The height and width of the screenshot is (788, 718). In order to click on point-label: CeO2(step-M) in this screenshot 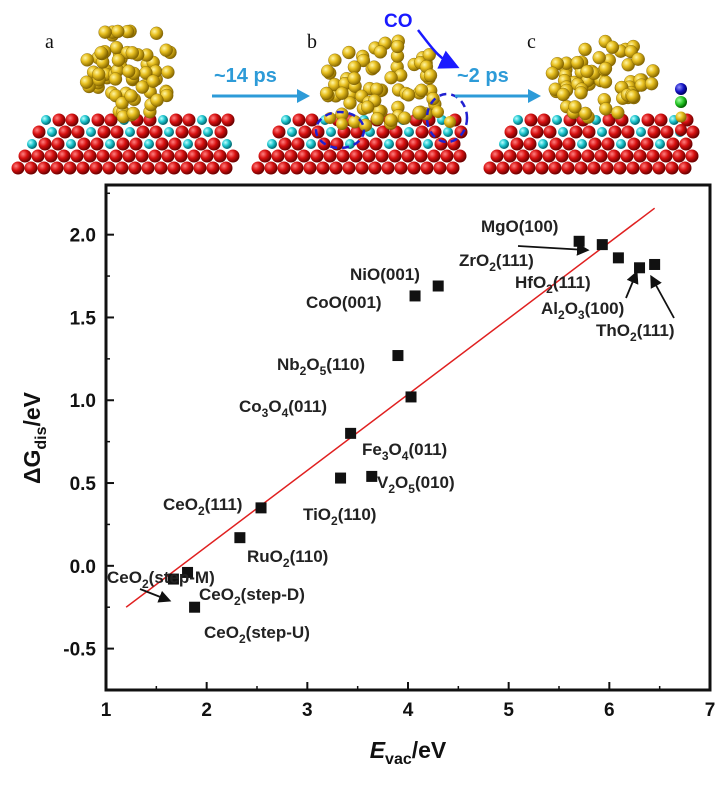, I will do `click(161, 579)`.